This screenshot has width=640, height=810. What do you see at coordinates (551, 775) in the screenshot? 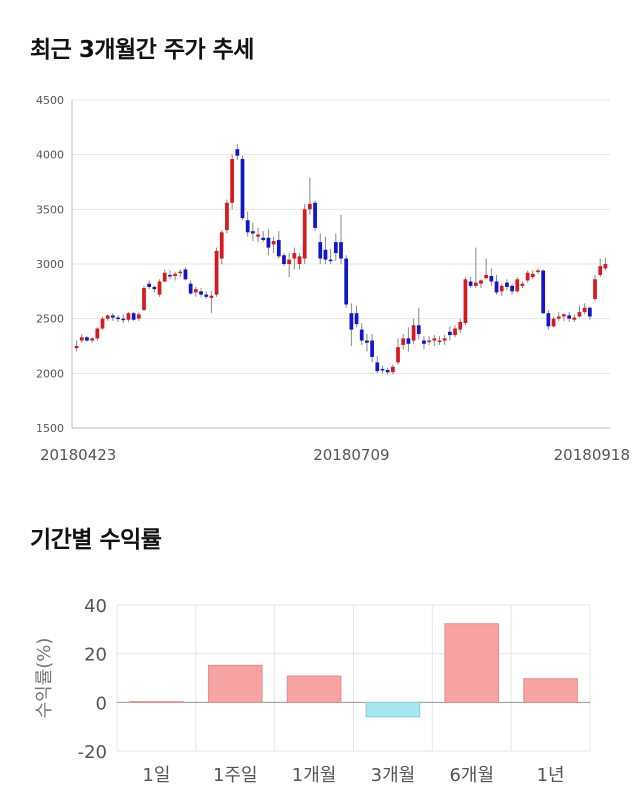
I see `x-tick-label: 1년` at bounding box center [551, 775].